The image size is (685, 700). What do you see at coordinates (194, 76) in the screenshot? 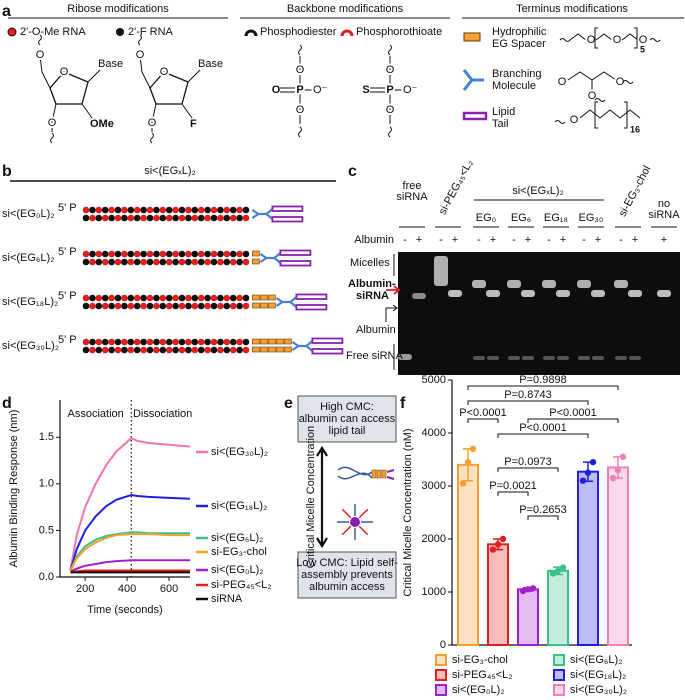
I see `bond` at bounding box center [194, 76].